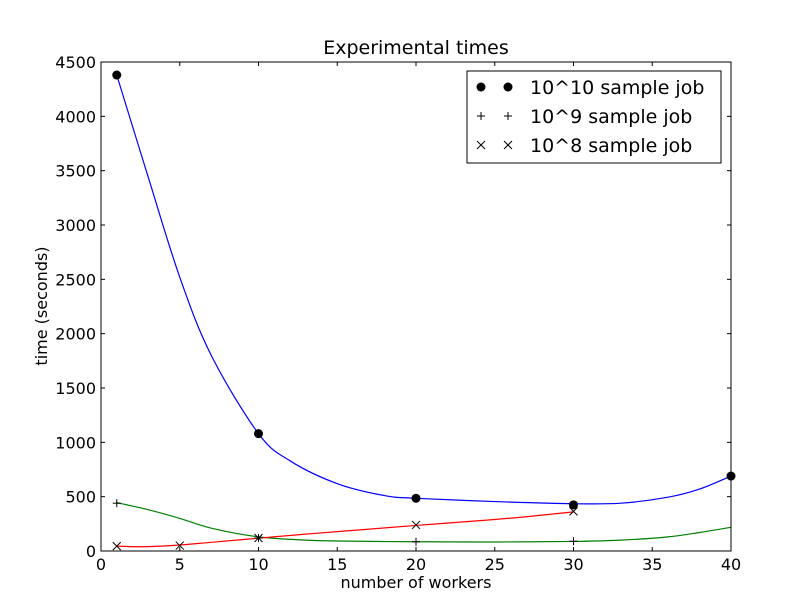 This screenshot has width=812, height=612. Describe the element at coordinates (80, 497) in the screenshot. I see `y-tick-label-500: 500` at that location.